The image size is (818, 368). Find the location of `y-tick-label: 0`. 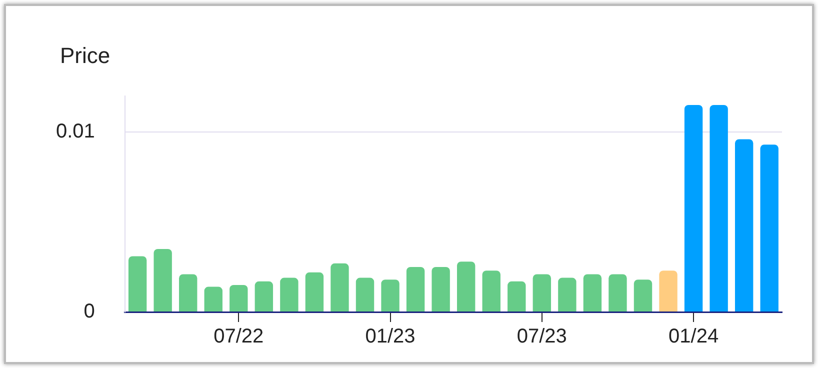

y-tick-label: 0 is located at coordinates (89, 311).